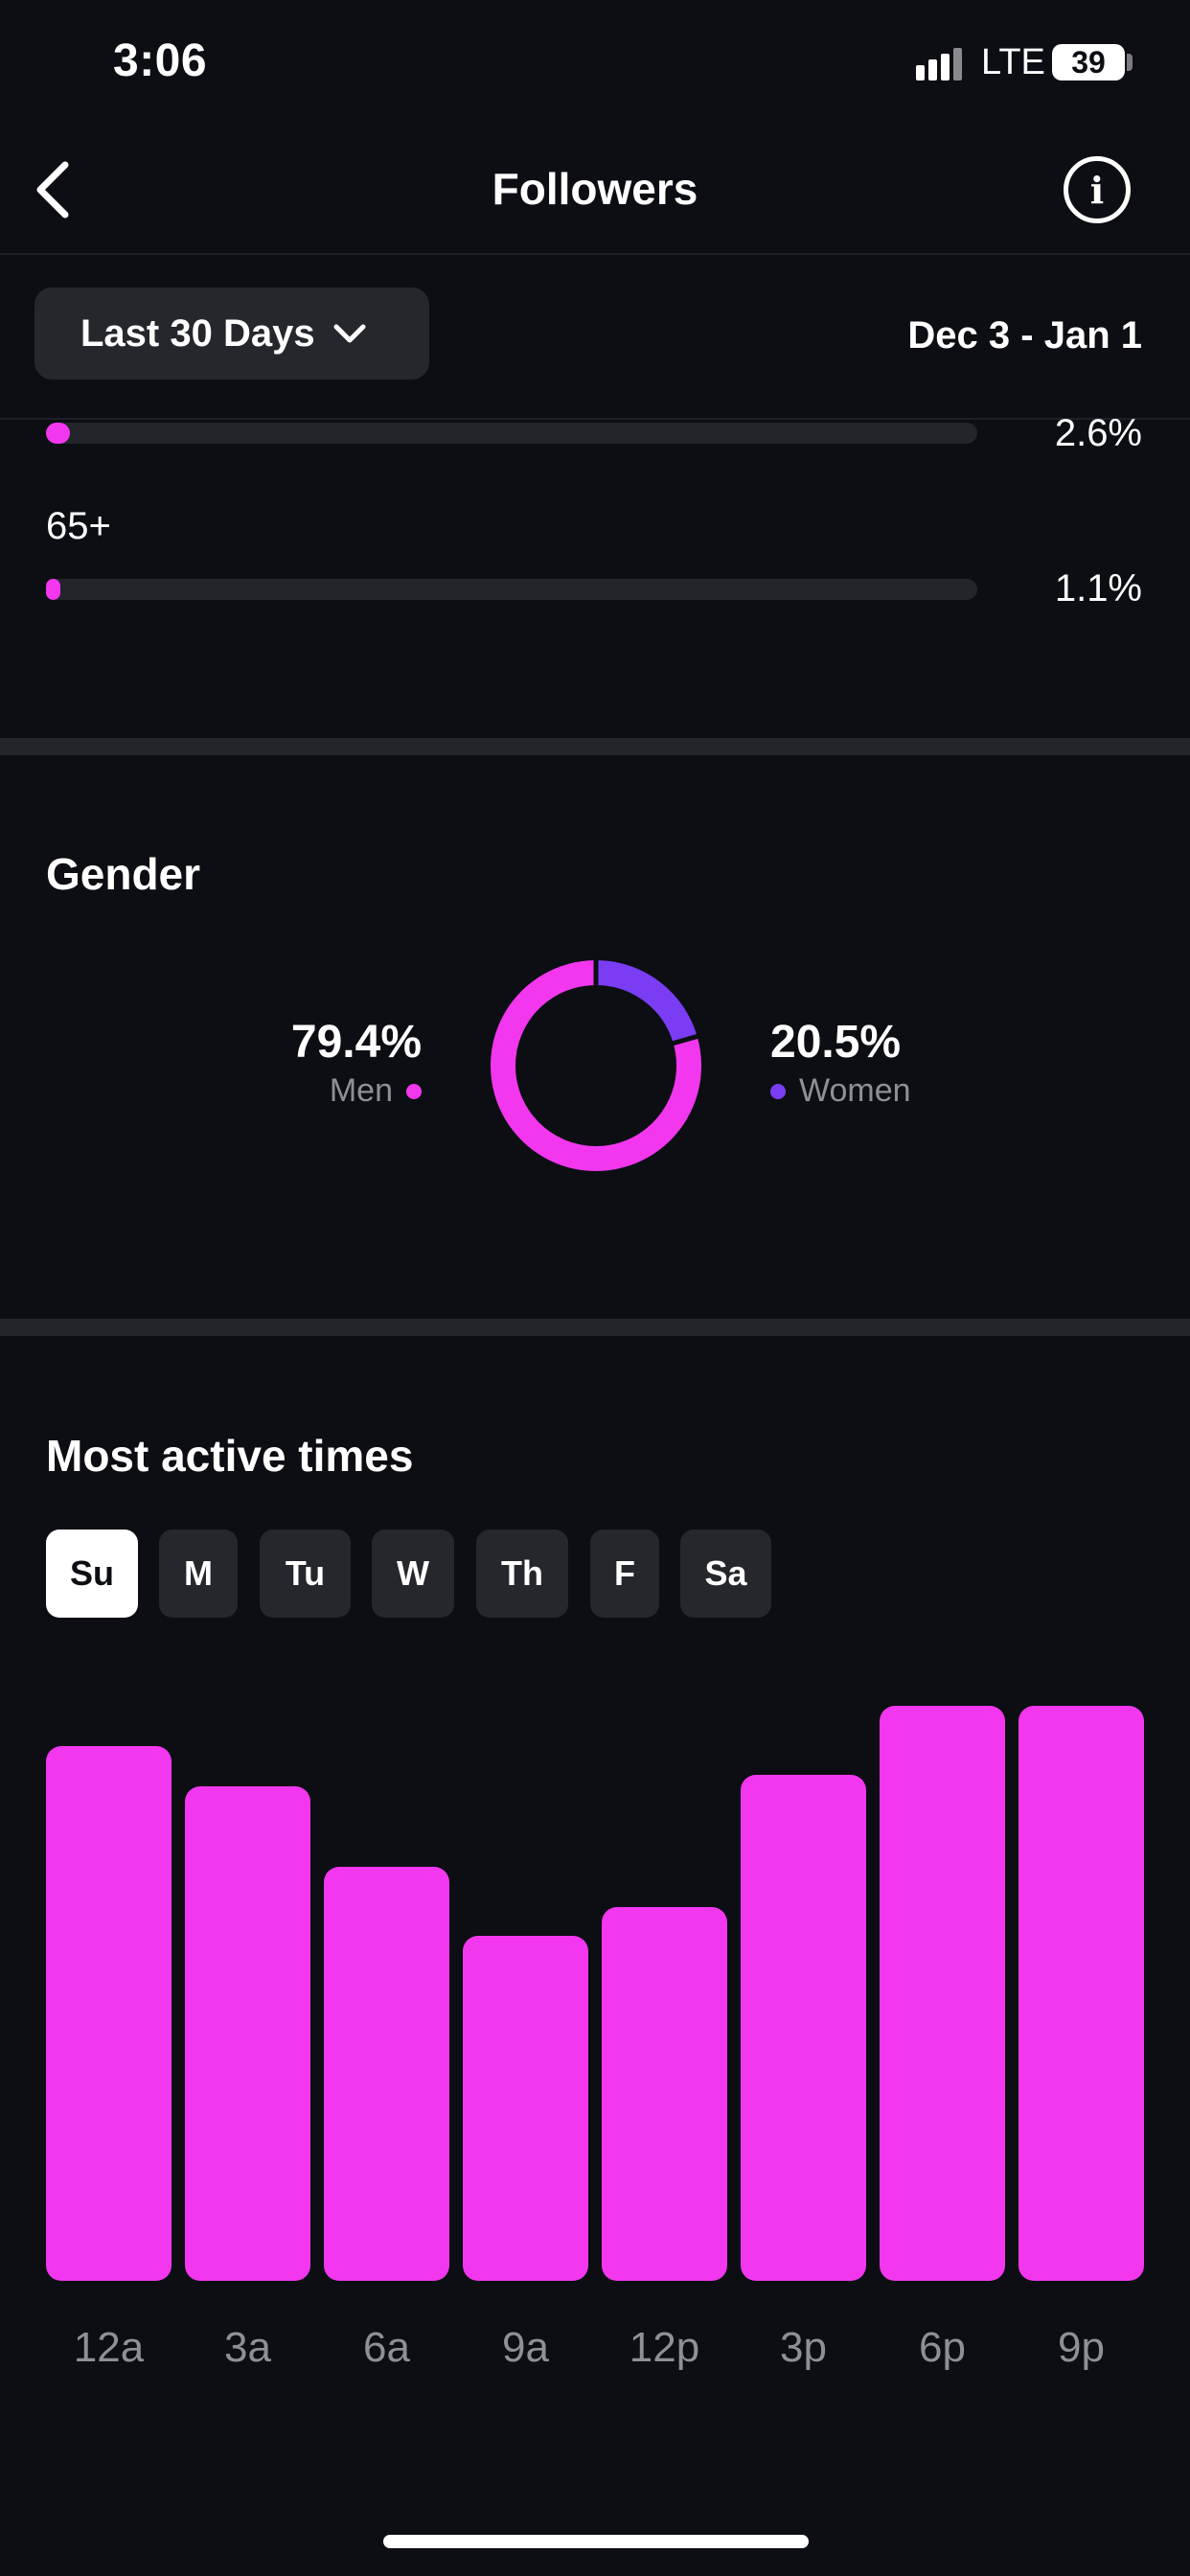 The height and width of the screenshot is (2576, 1190). What do you see at coordinates (199, 1574) in the screenshot?
I see `day-chip-m: M` at bounding box center [199, 1574].